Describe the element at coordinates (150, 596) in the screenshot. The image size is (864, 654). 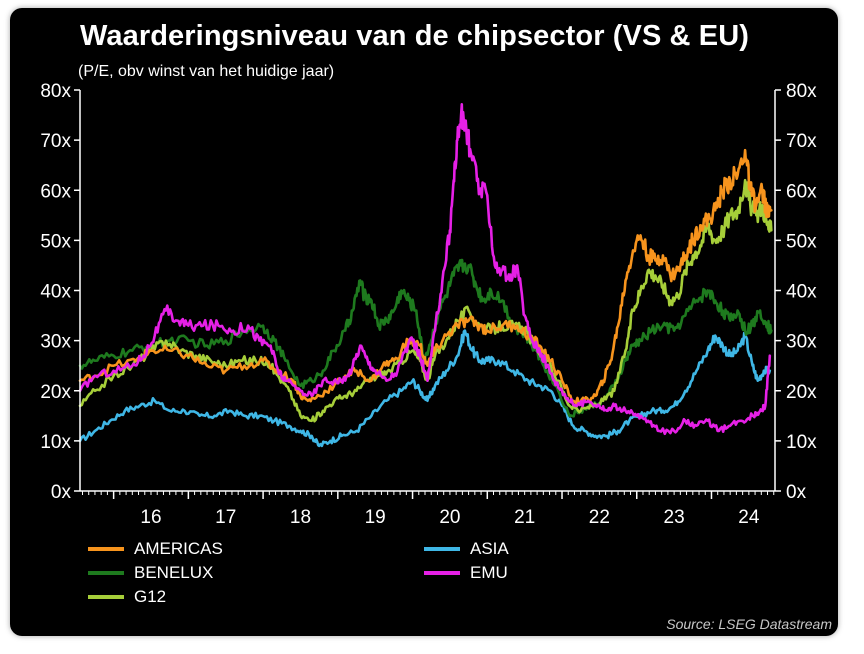
I see `legend-label: G12` at that location.